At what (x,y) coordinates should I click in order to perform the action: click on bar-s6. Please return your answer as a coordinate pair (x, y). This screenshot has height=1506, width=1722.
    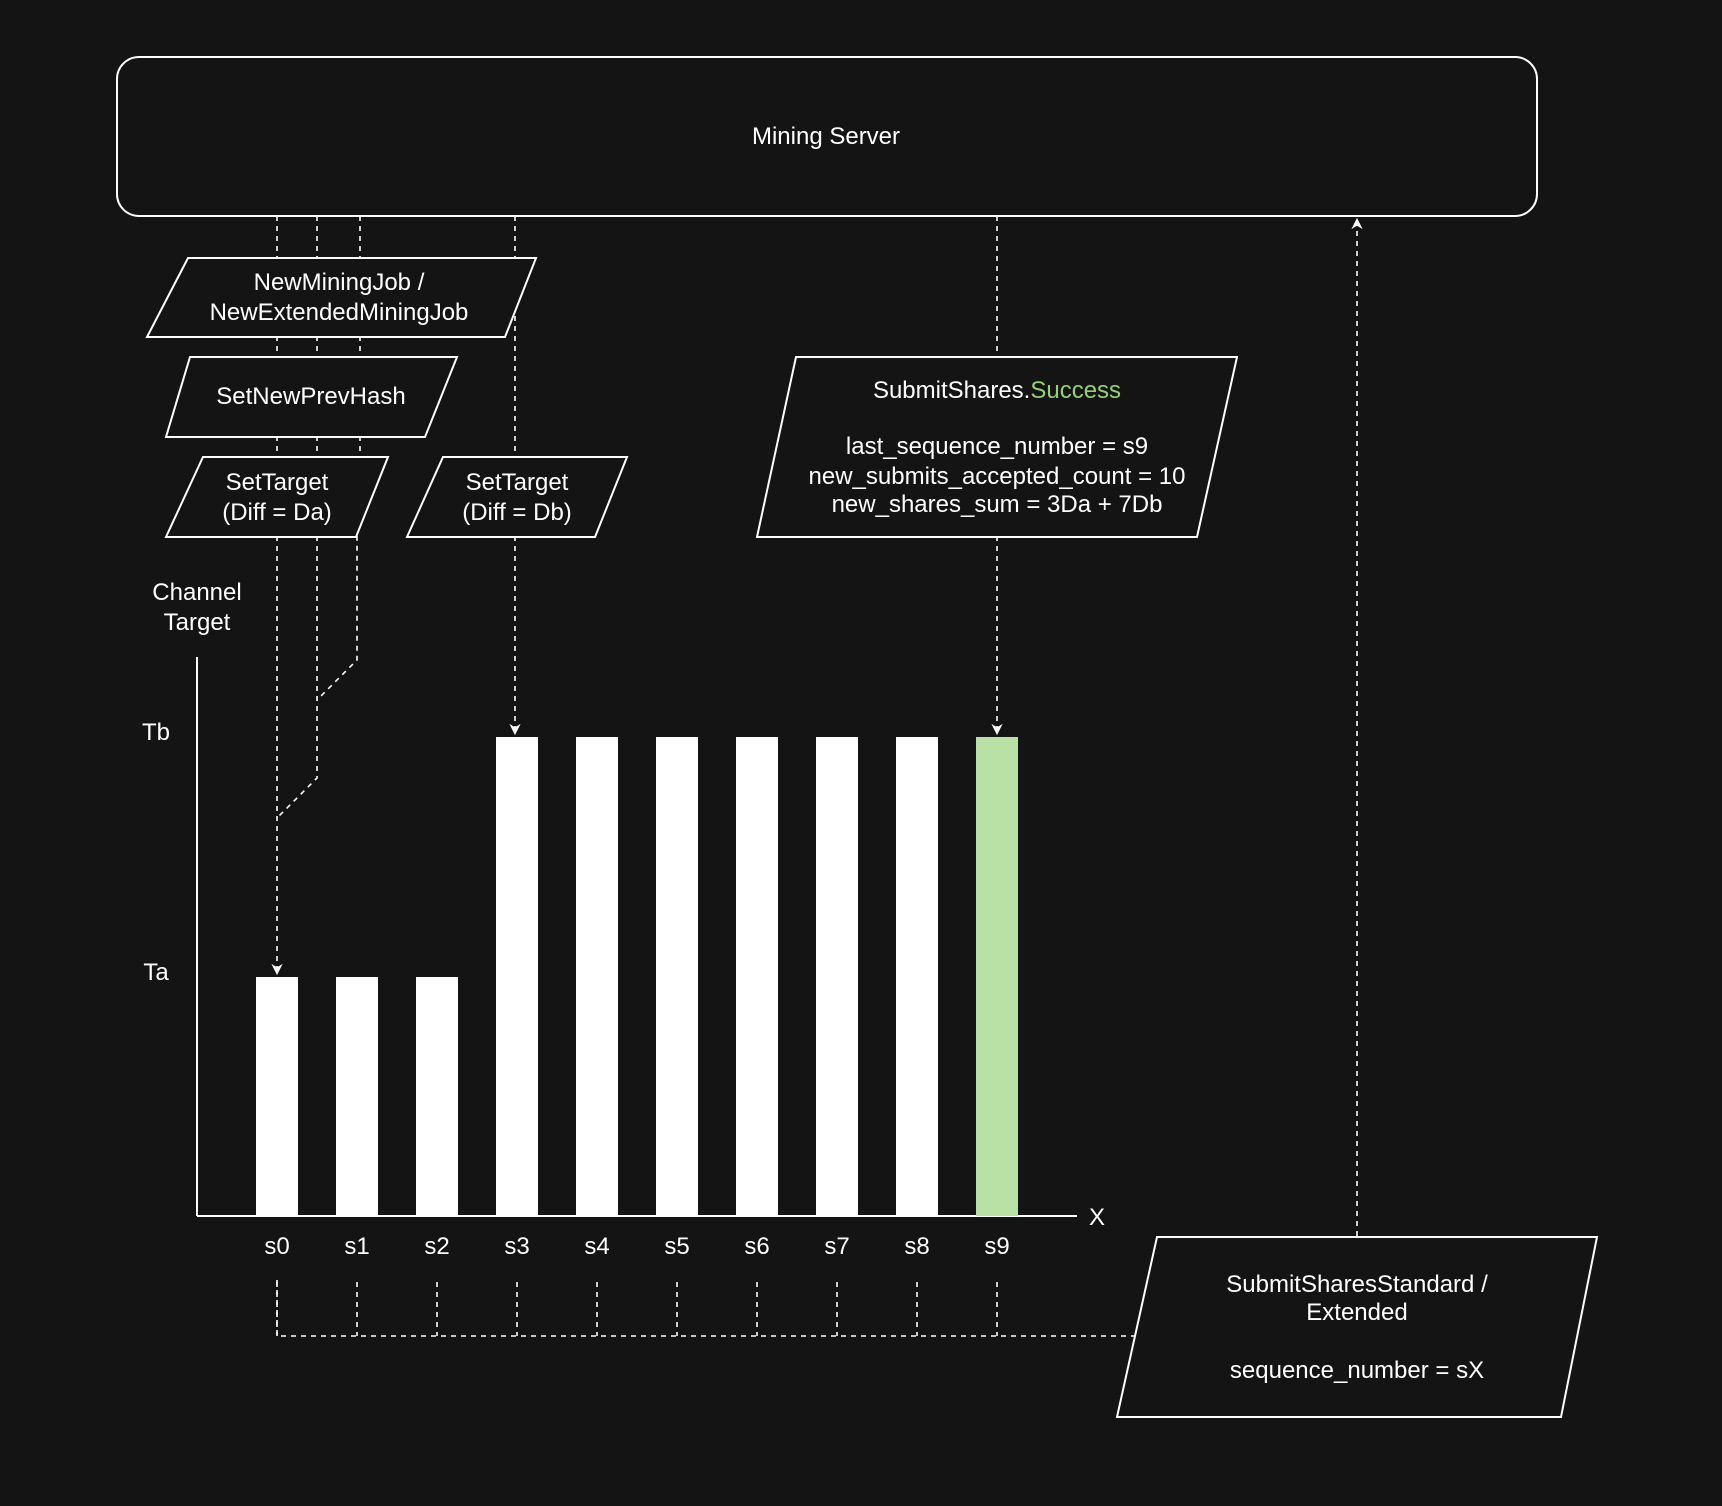
    Looking at the image, I should click on (757, 976).